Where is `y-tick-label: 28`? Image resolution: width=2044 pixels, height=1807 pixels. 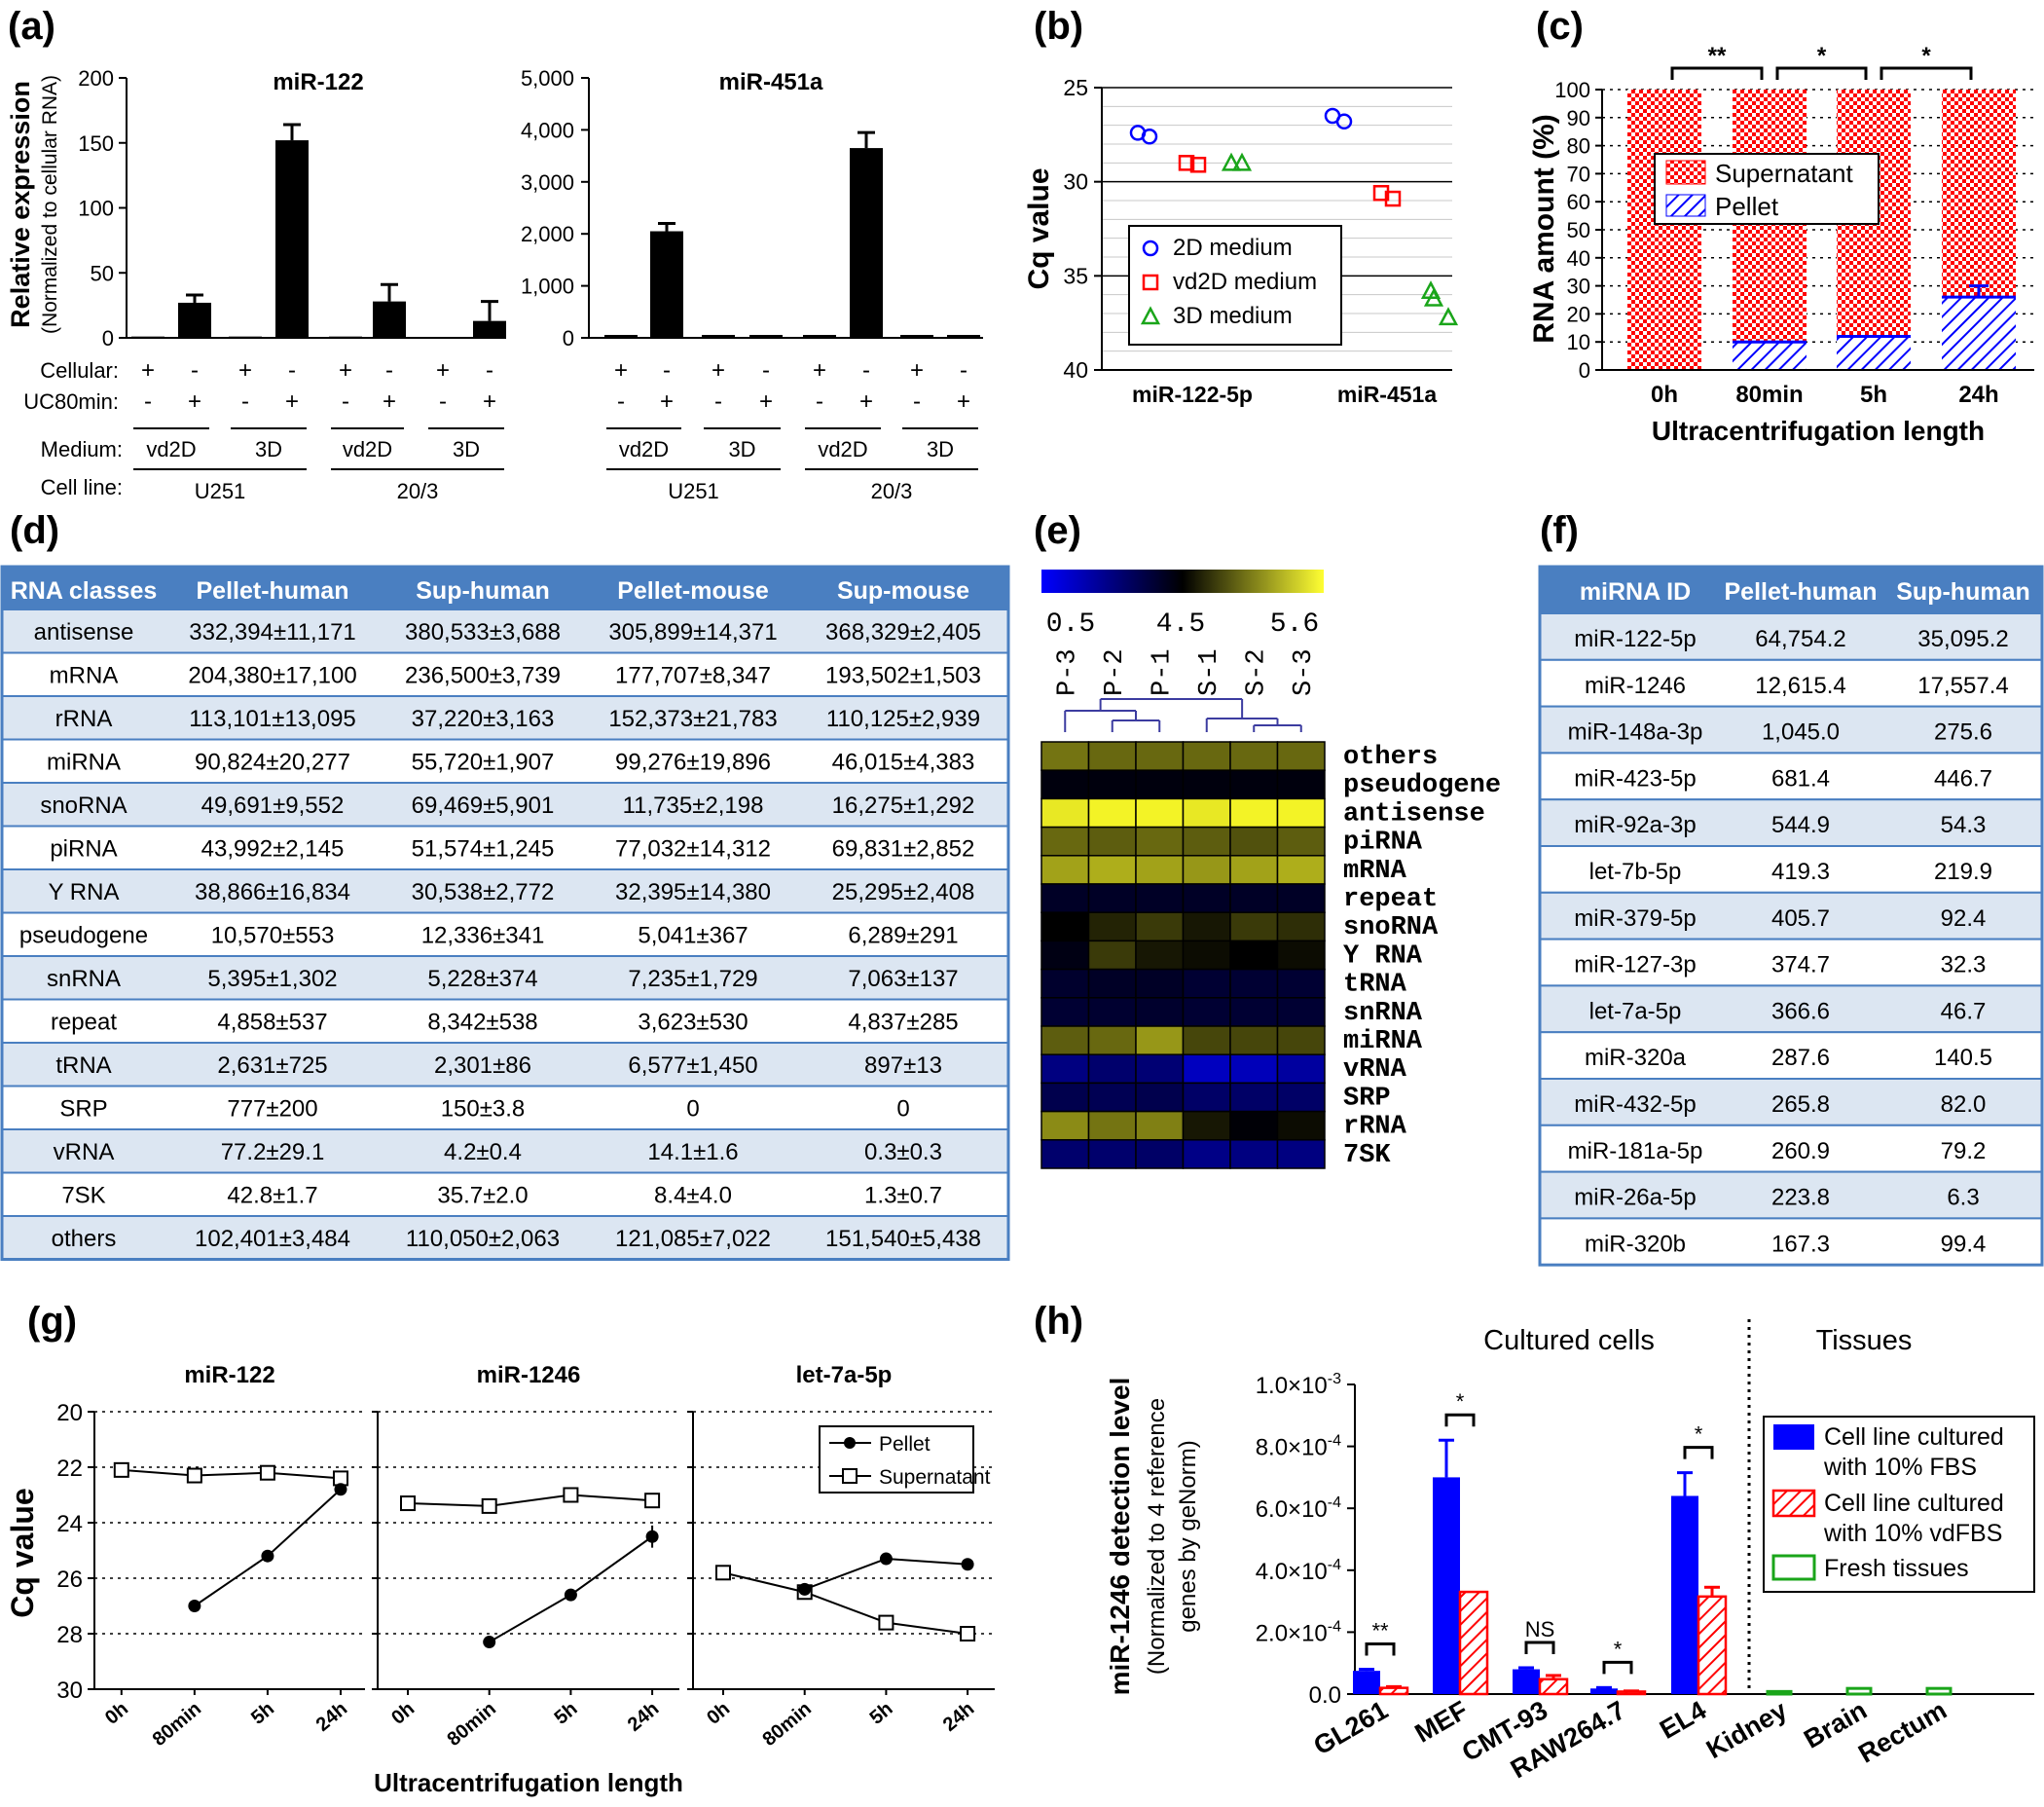 y-tick-label: 28 is located at coordinates (69, 1635).